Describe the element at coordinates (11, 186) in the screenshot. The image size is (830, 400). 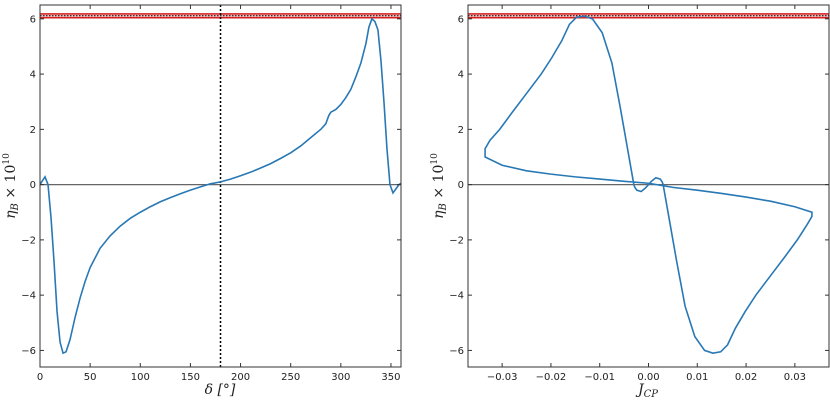
I see `left-y-axis-label: ηB × 1010` at that location.